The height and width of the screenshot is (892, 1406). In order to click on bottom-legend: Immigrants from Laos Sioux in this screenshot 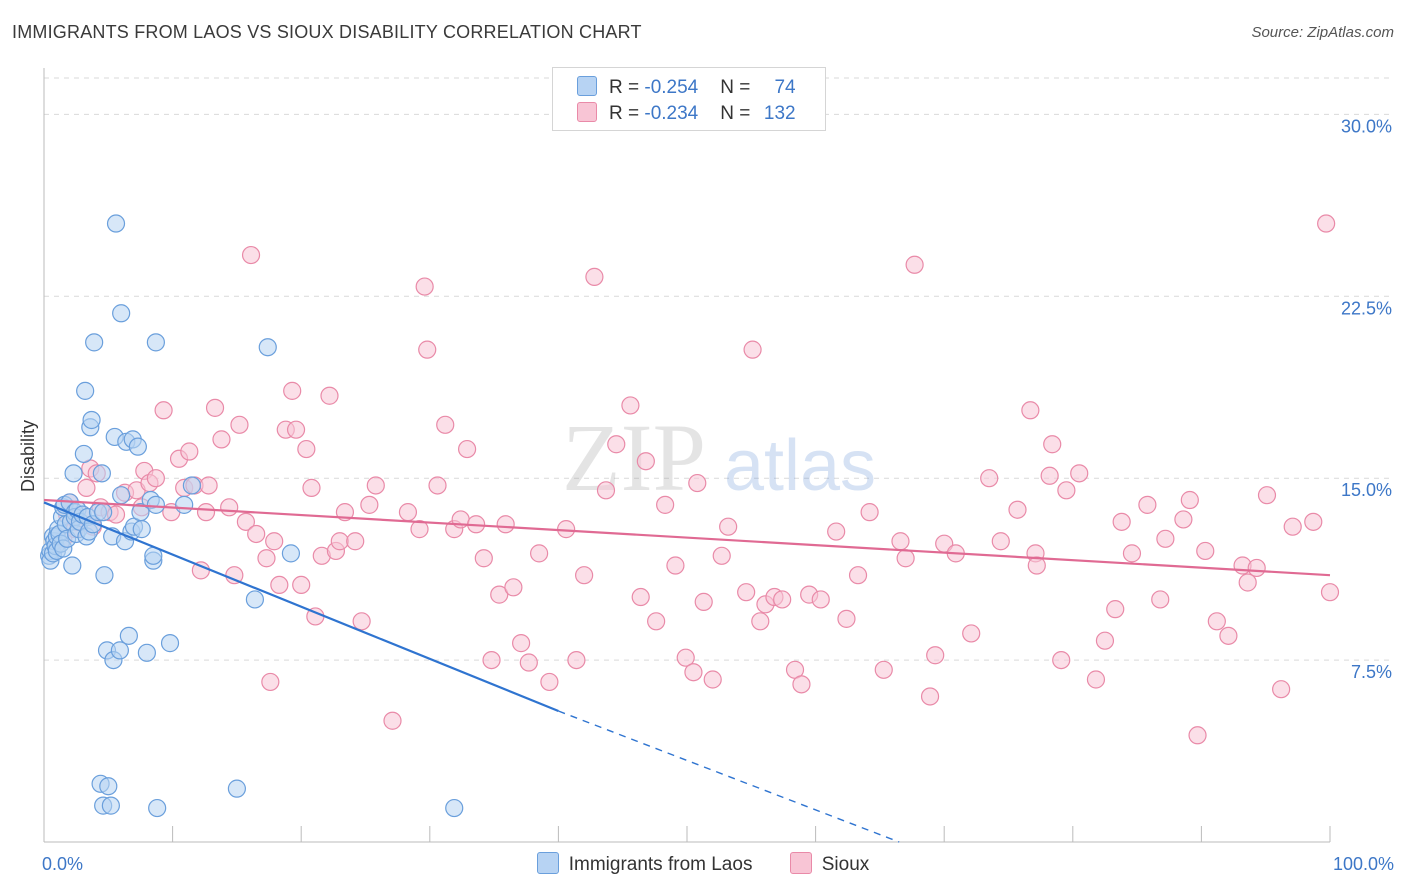, I will do `click(703, 864)`.